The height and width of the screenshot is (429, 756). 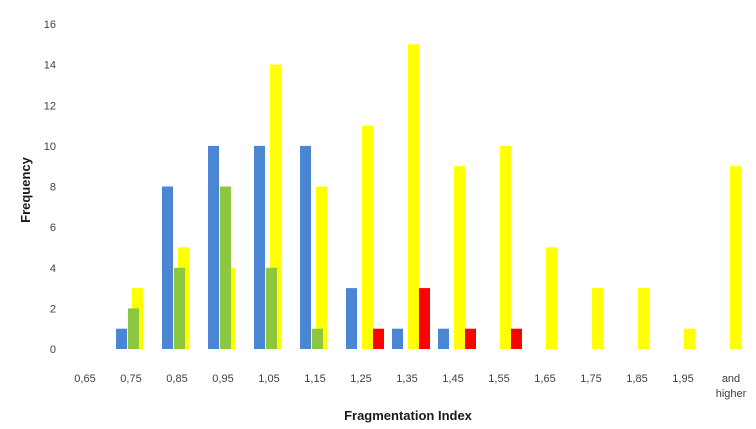 I want to click on x-tick-label: 1,05, so click(x=268, y=379).